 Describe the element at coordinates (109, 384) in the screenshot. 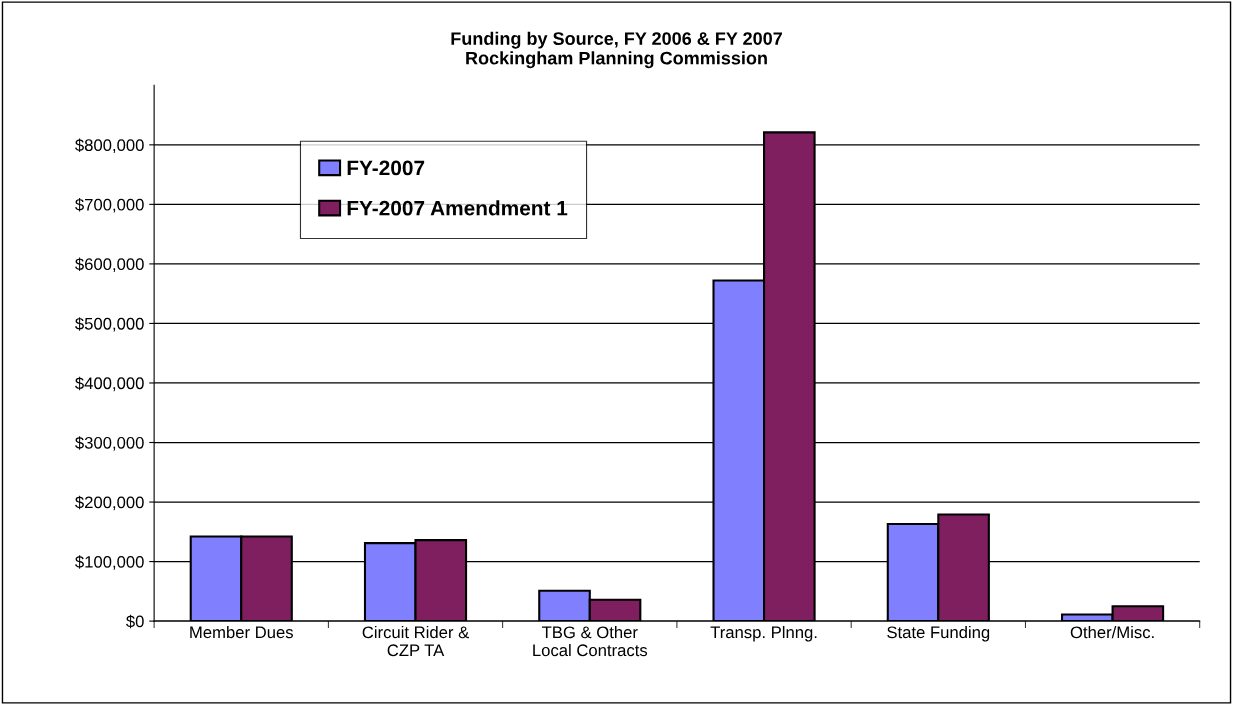

I see `y-tick-label: $400,000` at that location.